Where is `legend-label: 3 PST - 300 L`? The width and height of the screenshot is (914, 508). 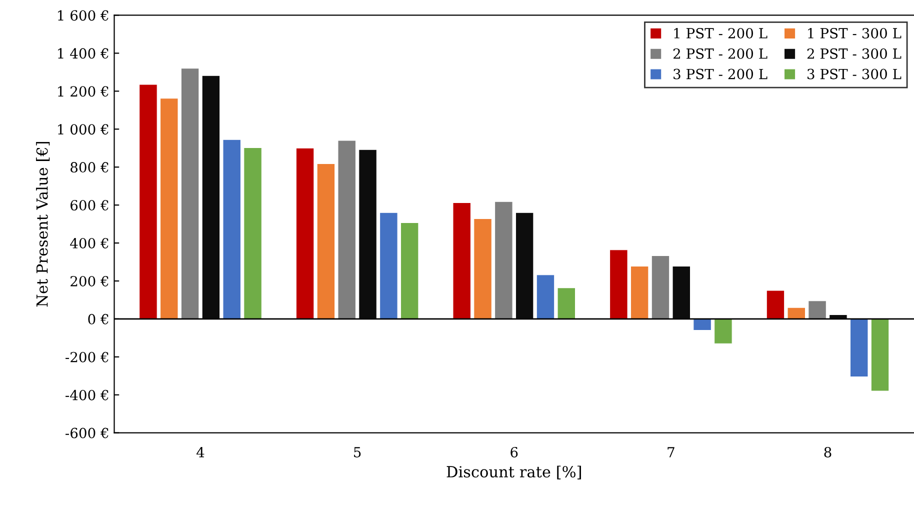 legend-label: 3 PST - 300 L is located at coordinates (855, 74).